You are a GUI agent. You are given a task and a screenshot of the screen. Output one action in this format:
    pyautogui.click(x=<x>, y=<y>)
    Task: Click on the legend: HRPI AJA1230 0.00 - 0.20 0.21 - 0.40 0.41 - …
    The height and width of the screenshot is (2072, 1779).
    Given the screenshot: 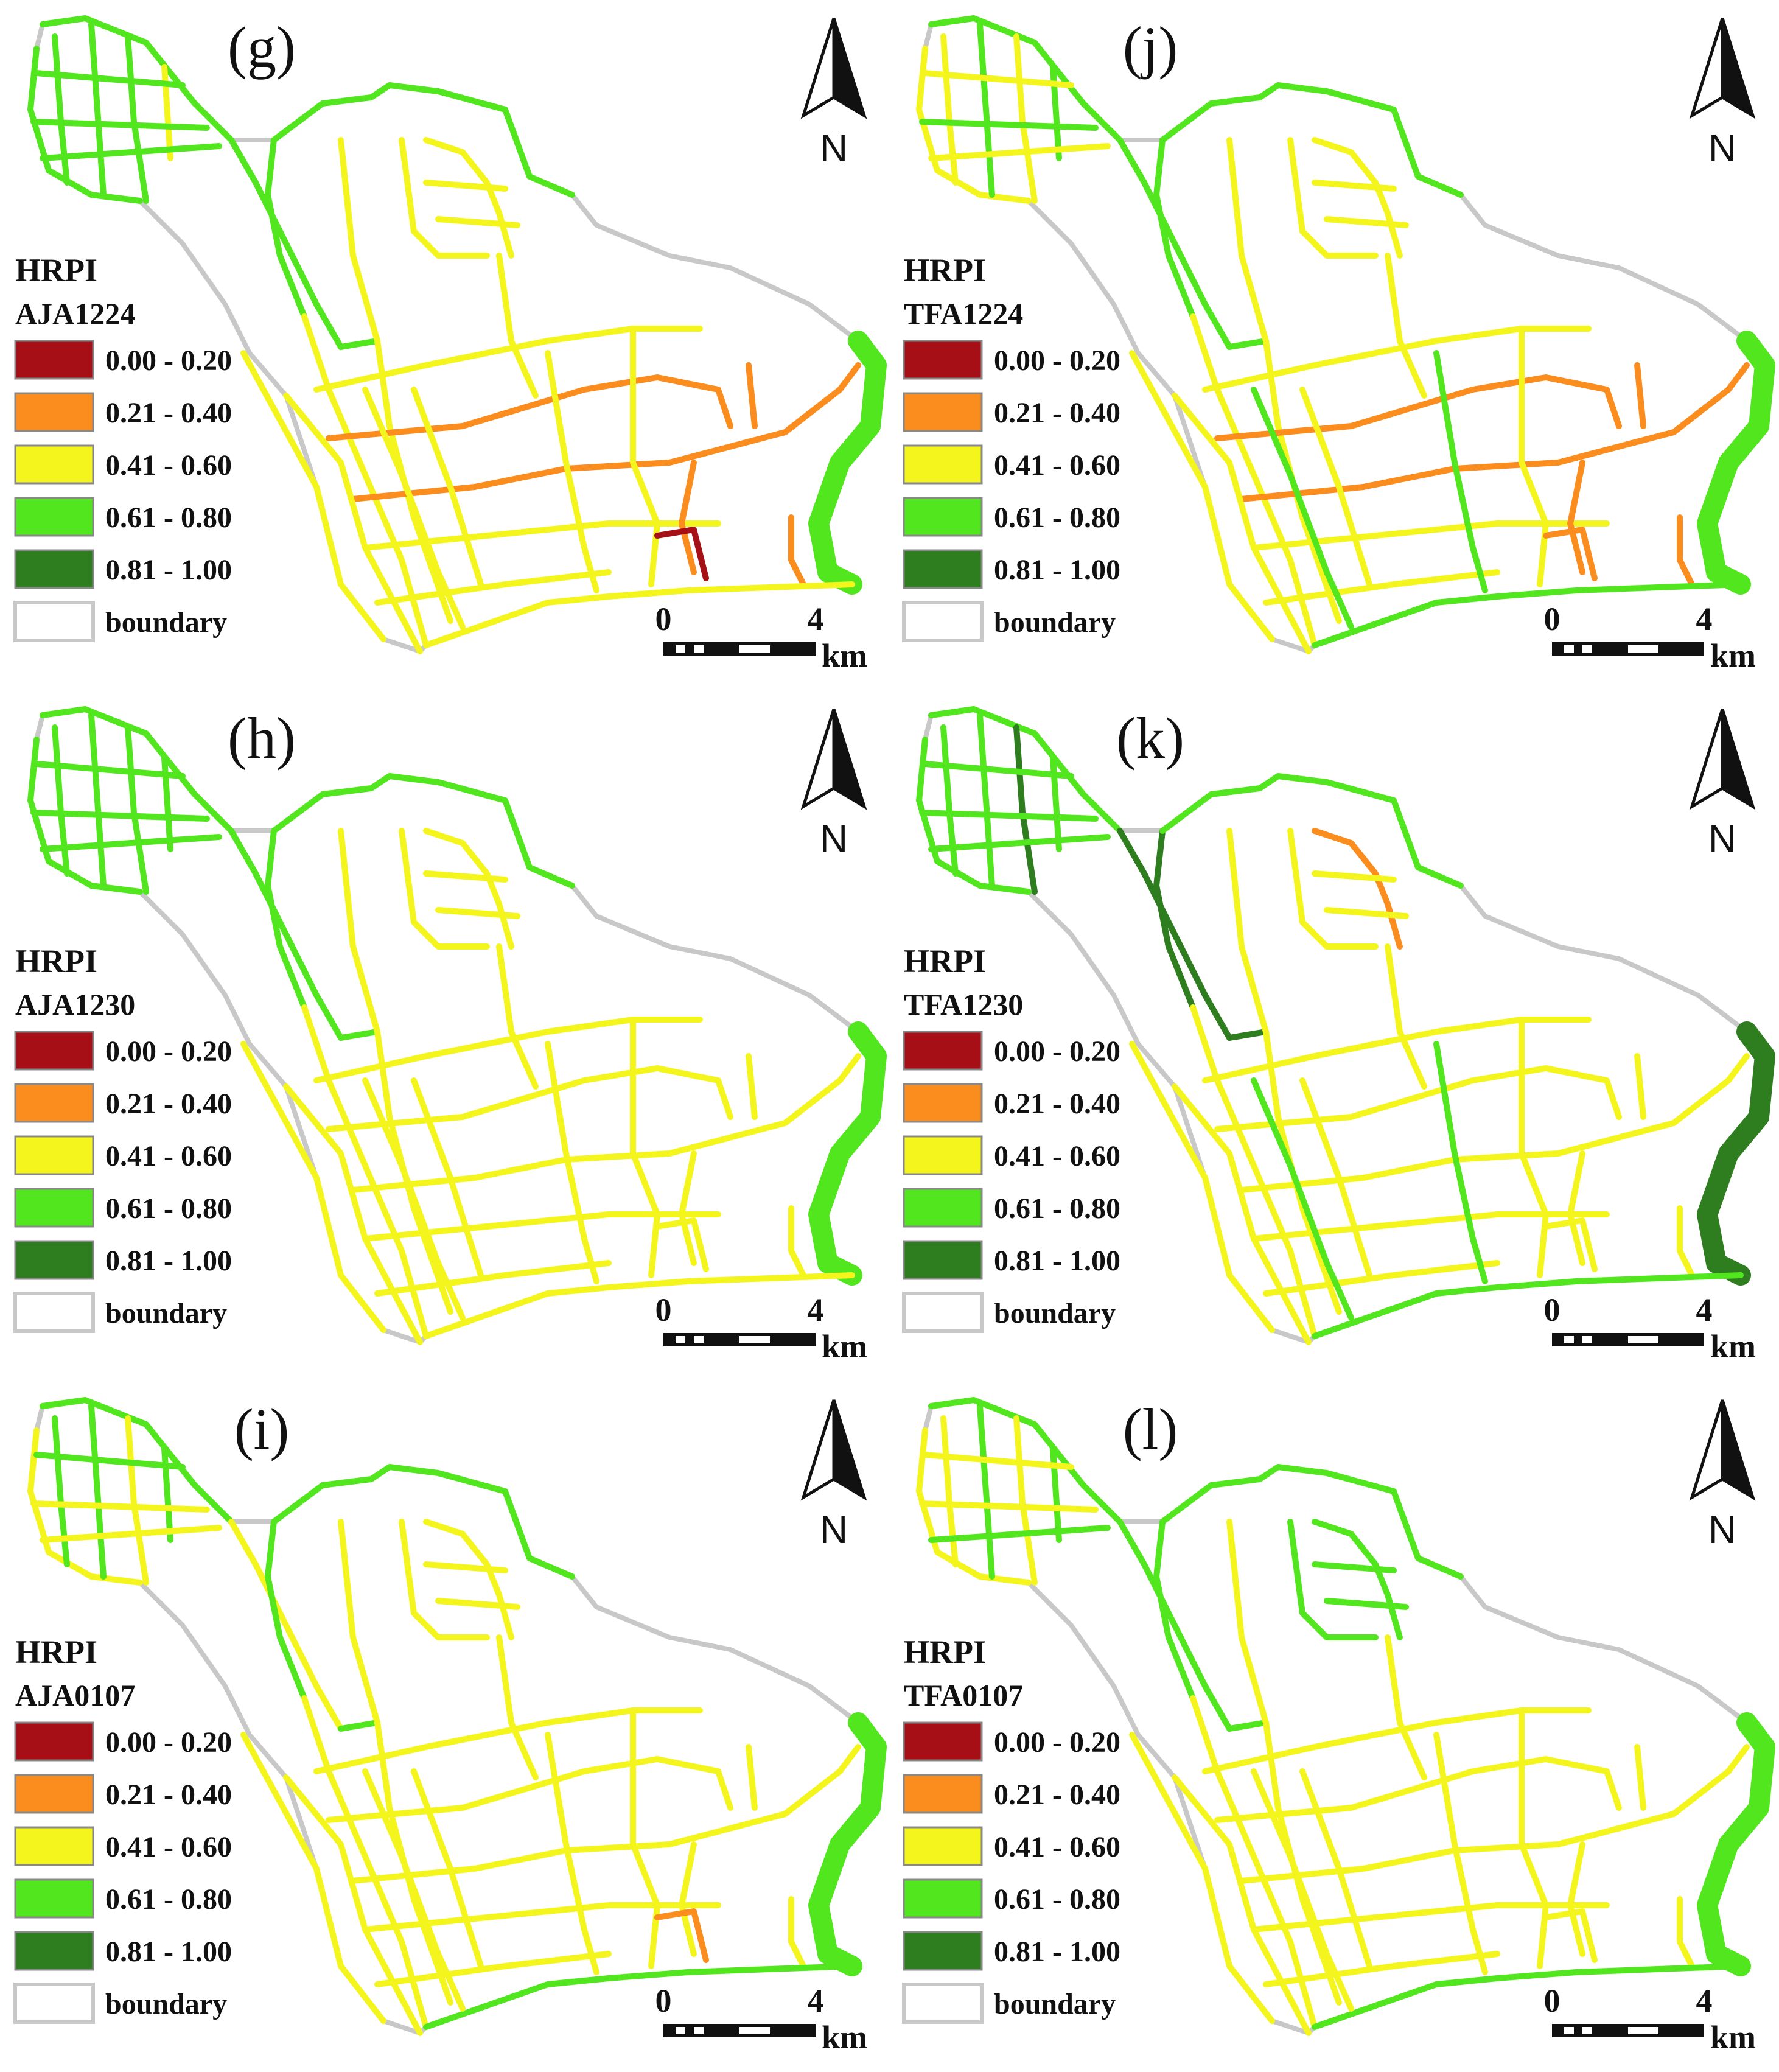 What is the action you would take?
    pyautogui.click(x=122, y=1138)
    